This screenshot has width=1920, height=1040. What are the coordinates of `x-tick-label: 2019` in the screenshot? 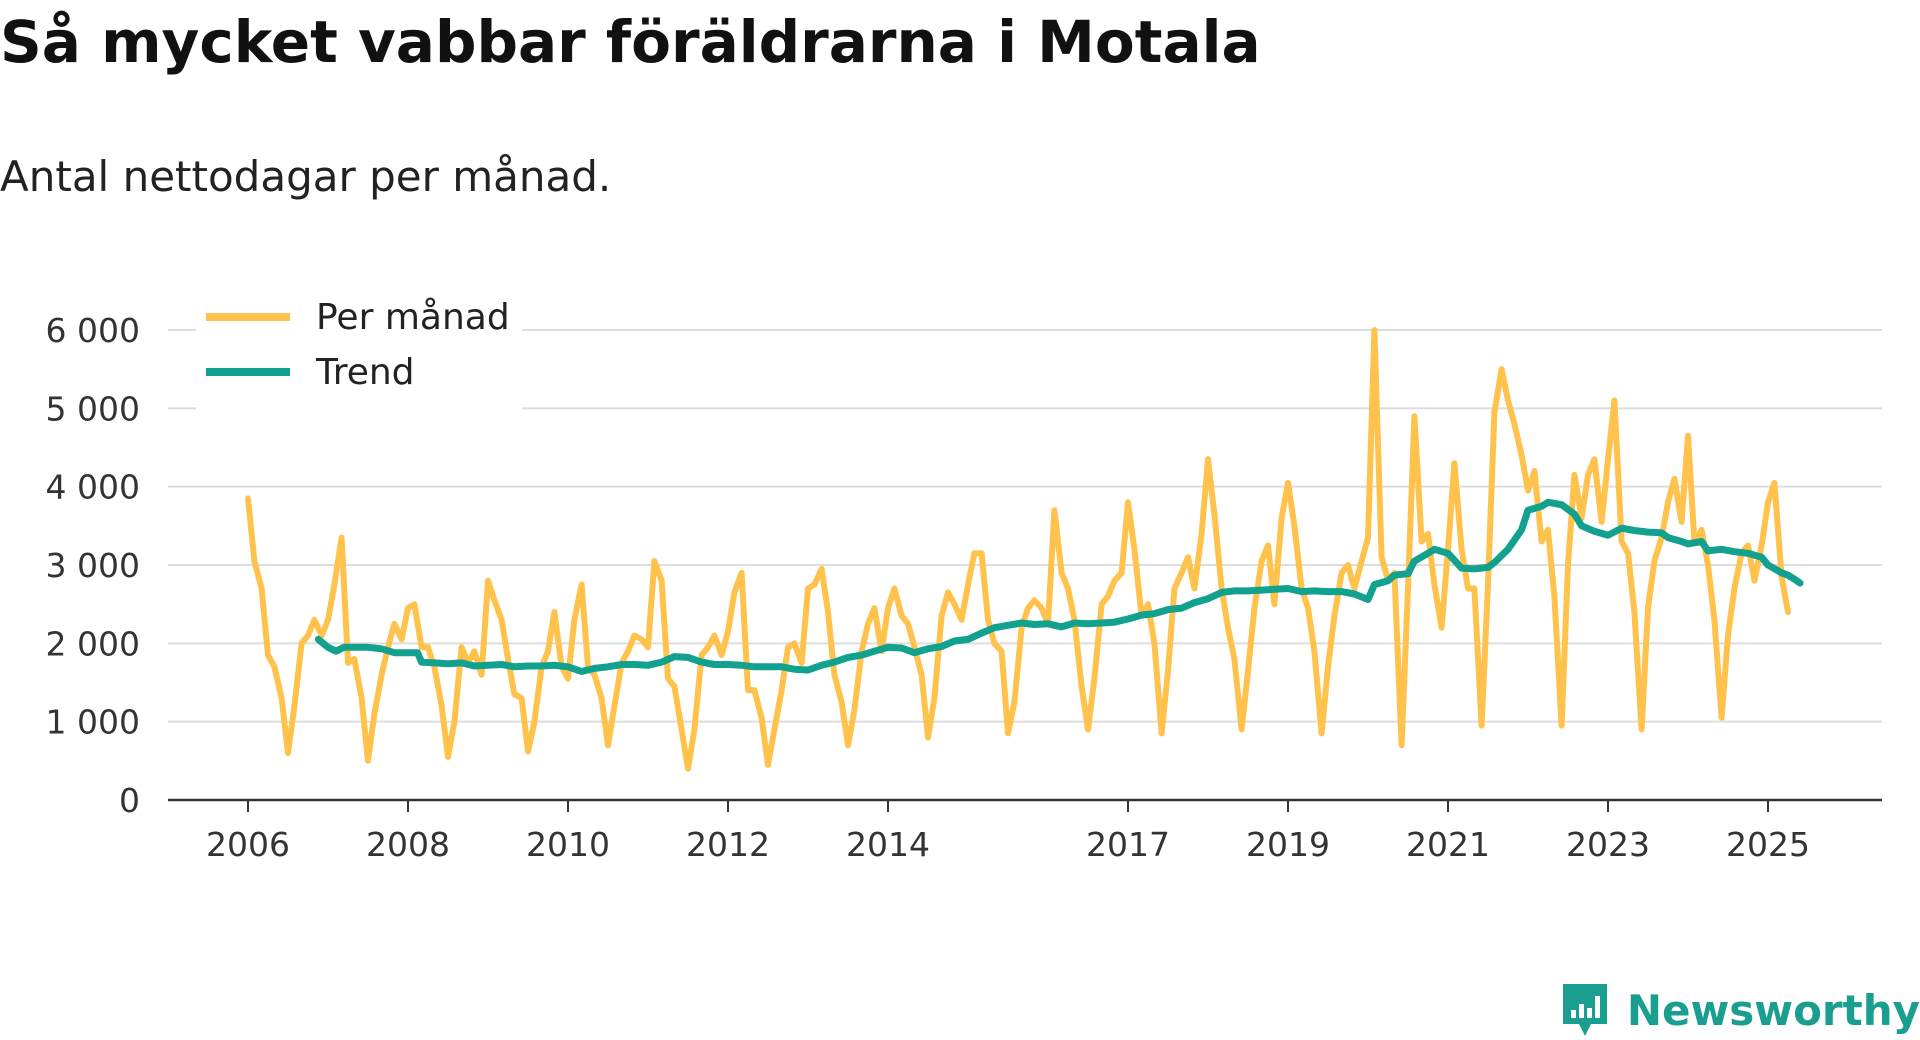 It's located at (1288, 844).